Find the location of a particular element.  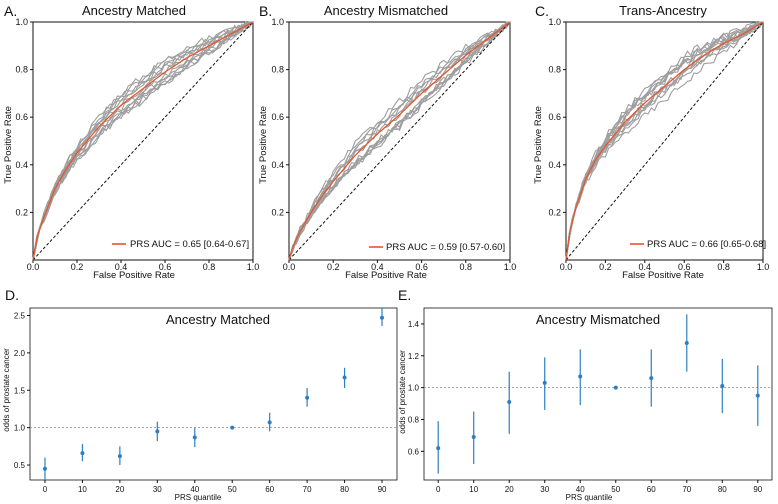

panel-c-xtick-label: 0.8 is located at coordinates (723, 267).